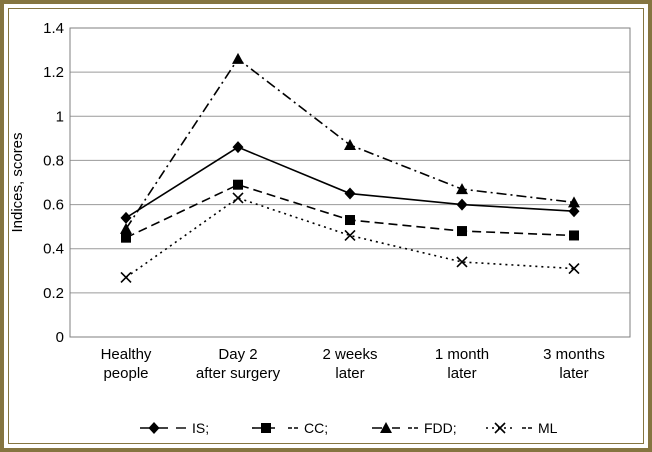 This screenshot has height=452, width=652. Describe the element at coordinates (174, 428) in the screenshot. I see `legend-item: IS;` at that location.